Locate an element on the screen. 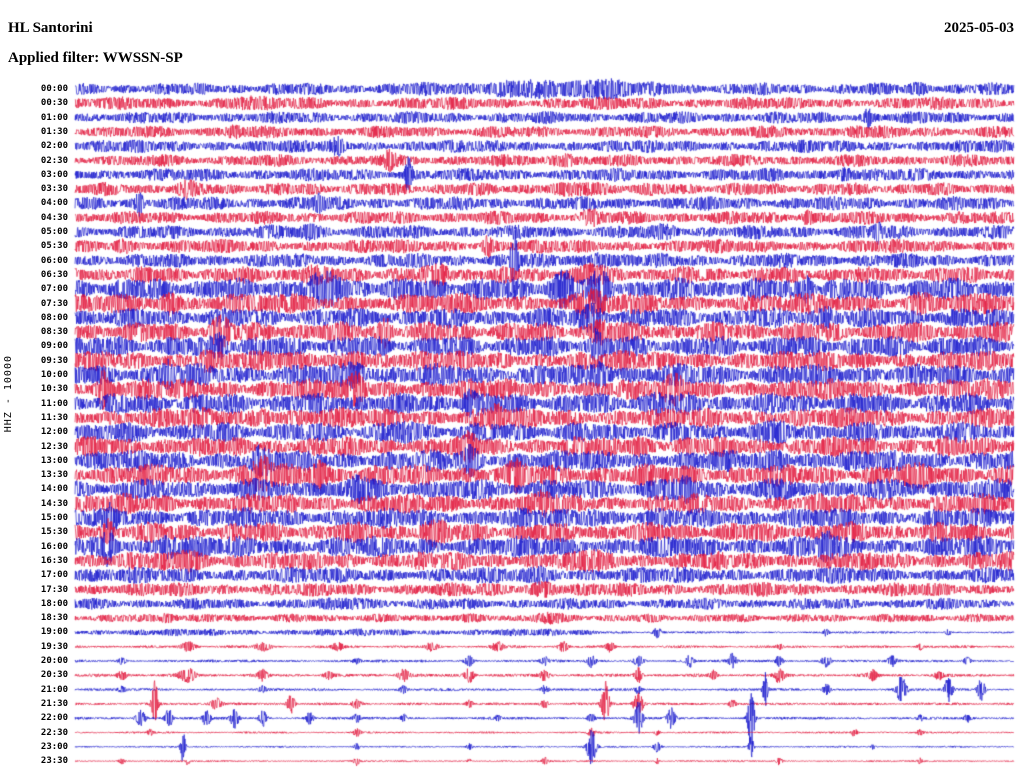  trace-time-label: 18:30 is located at coordinates (54, 618).